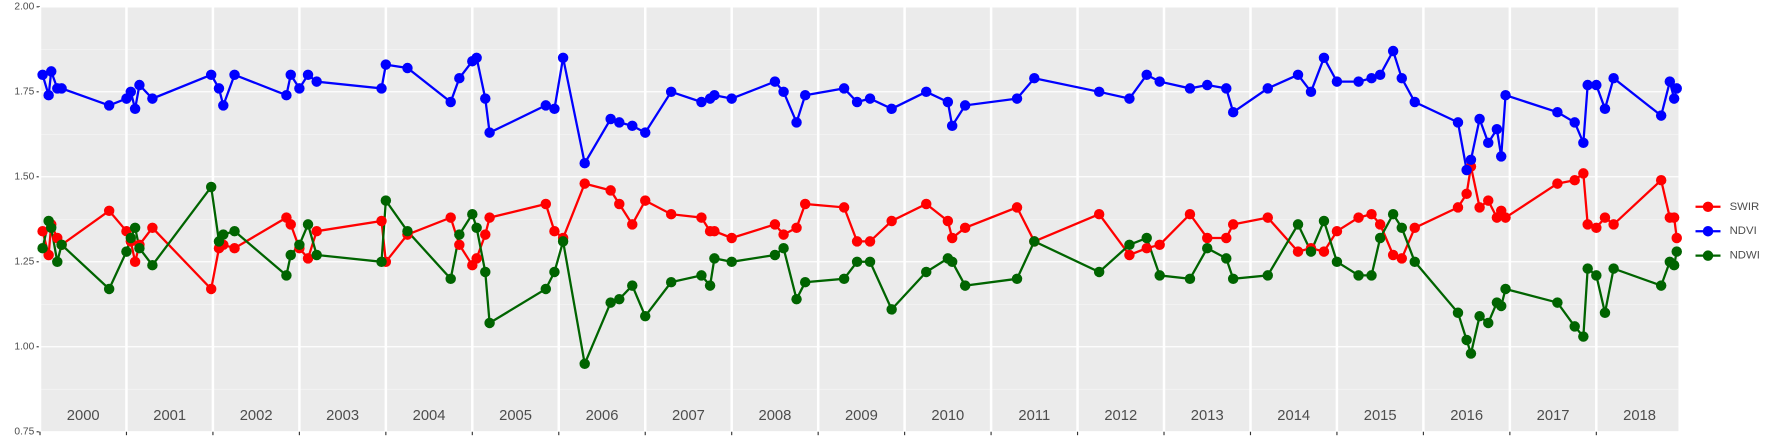 This screenshot has width=1773, height=442. I want to click on y-tick-label: 0.75, so click(24, 431).